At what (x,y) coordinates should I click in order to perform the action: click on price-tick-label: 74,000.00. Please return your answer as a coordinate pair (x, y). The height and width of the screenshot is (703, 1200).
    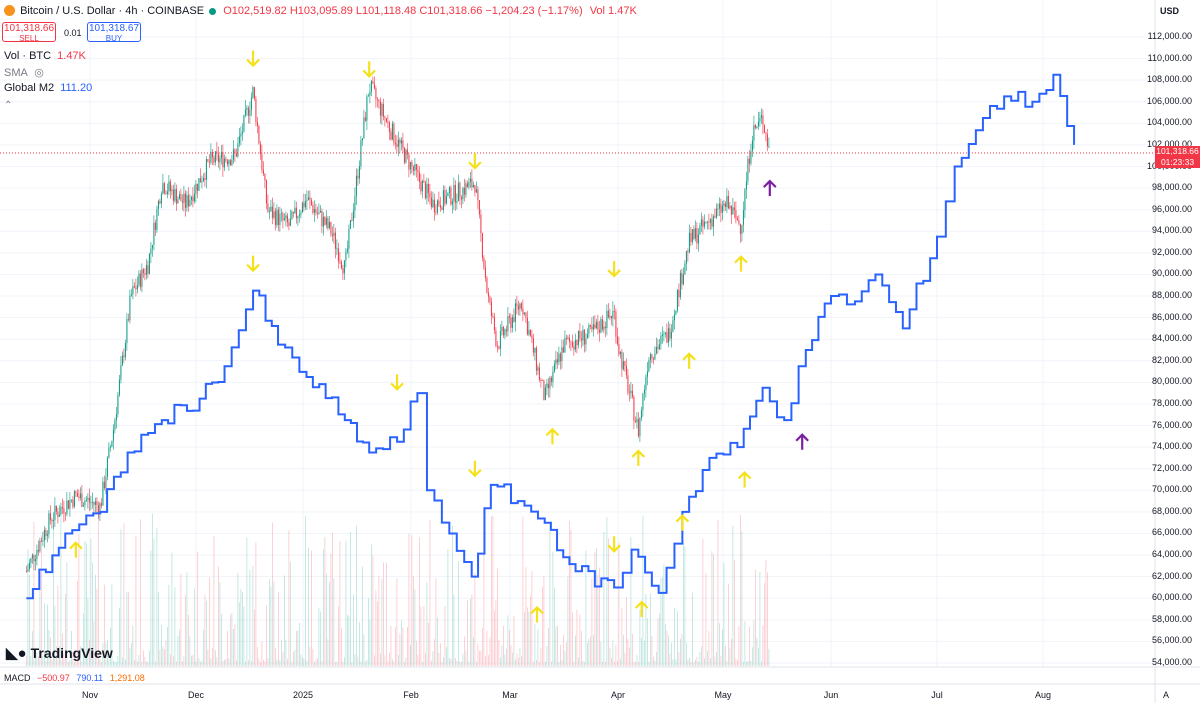
    Looking at the image, I should click on (1171, 446).